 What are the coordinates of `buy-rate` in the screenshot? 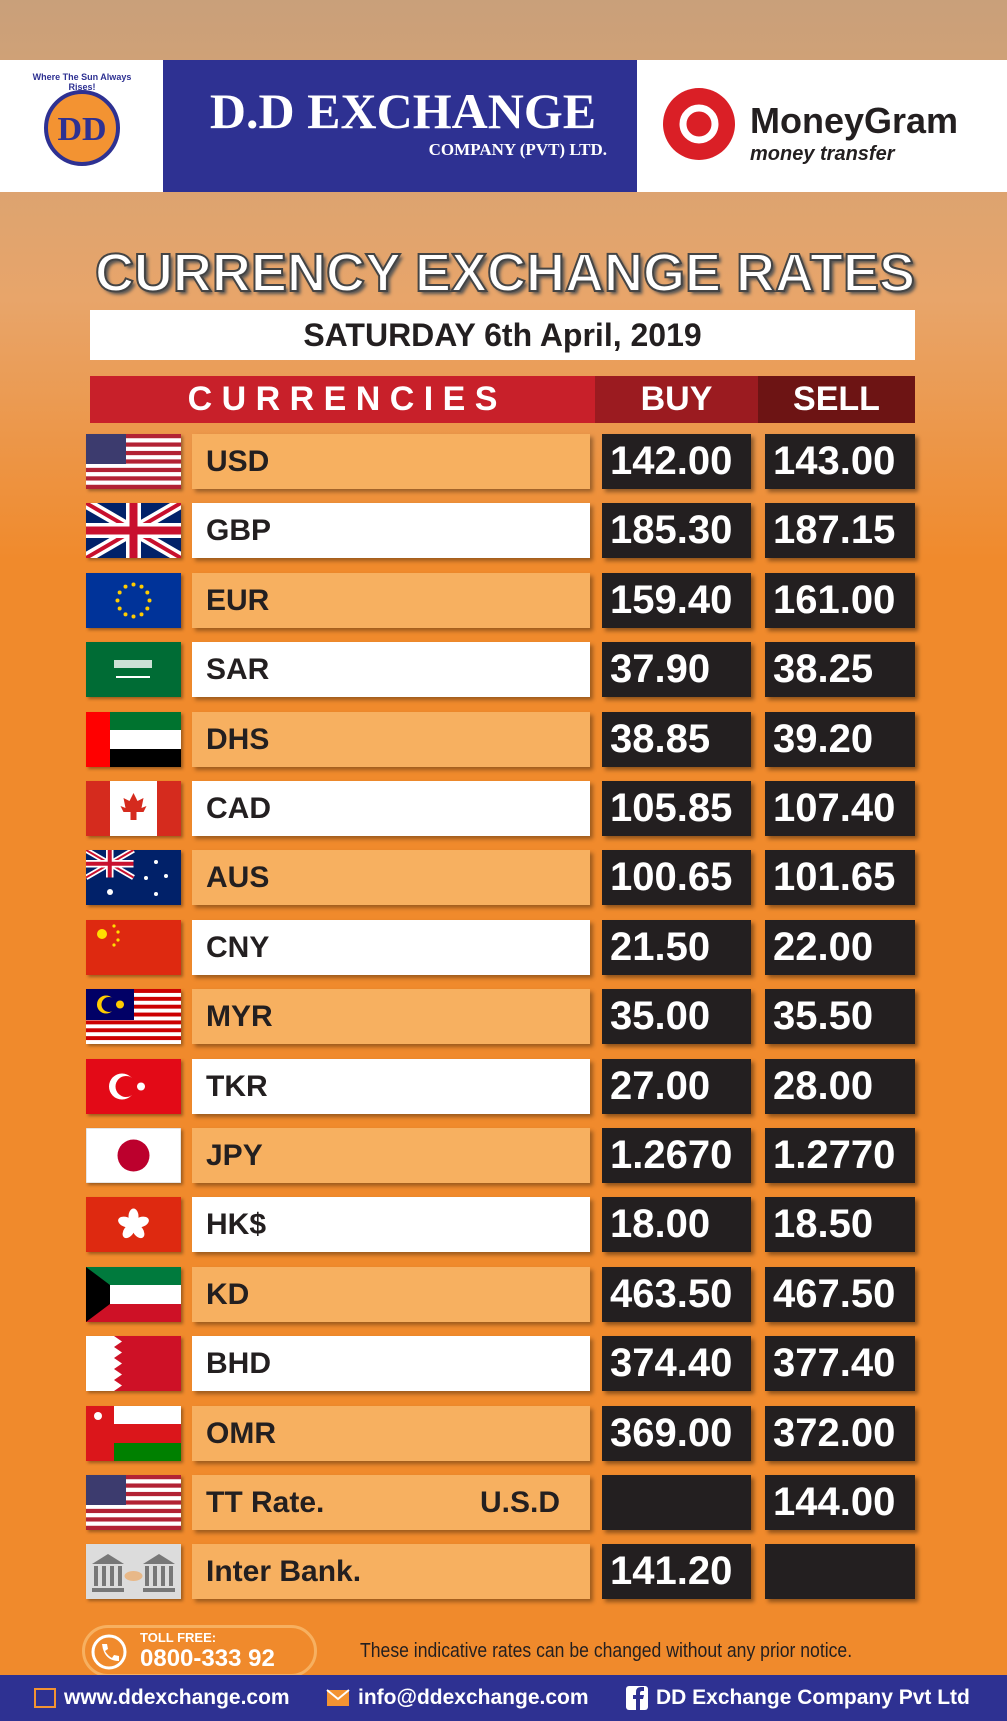 It's located at (676, 1502).